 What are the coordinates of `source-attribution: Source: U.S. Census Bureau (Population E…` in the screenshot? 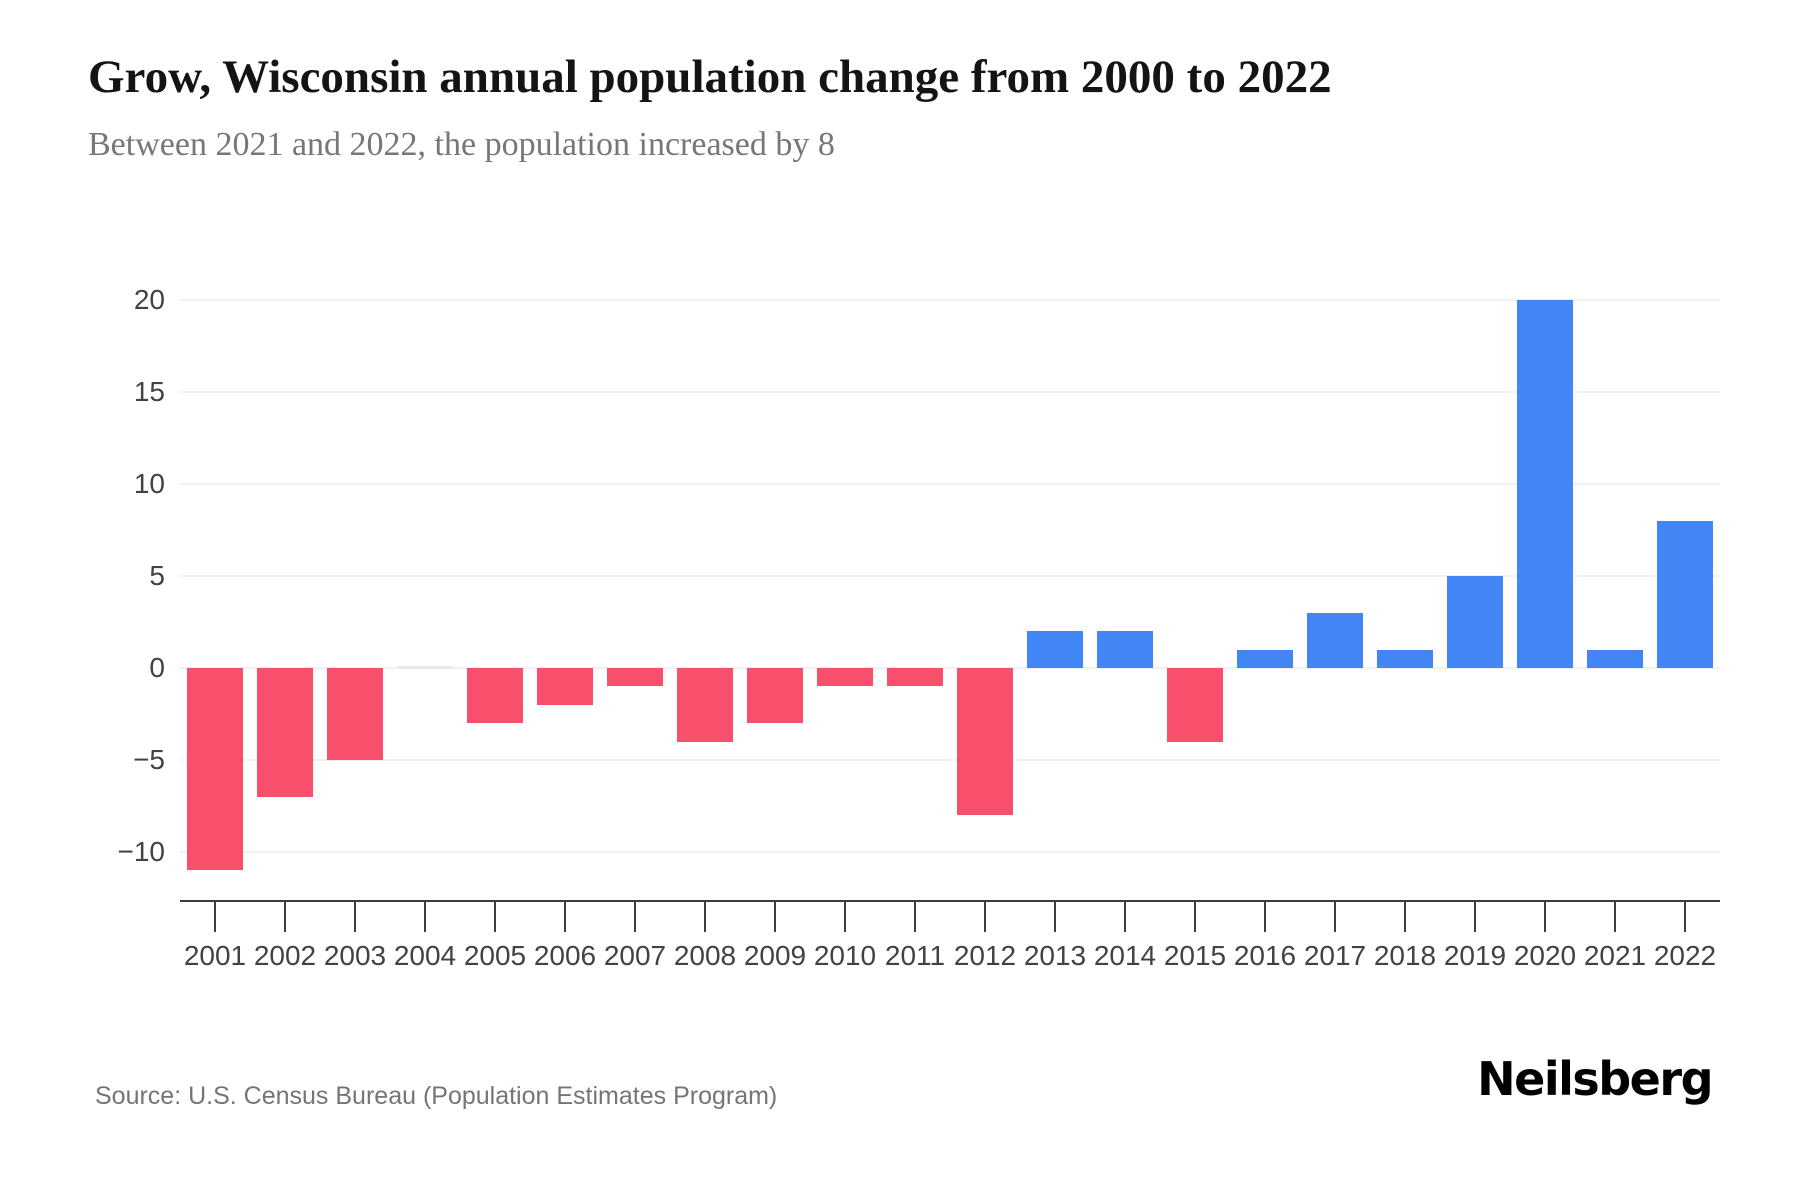 It's located at (436, 1096).